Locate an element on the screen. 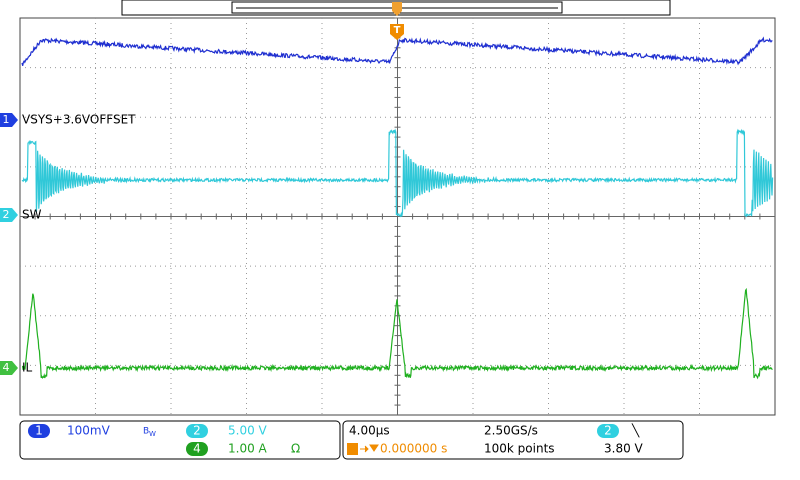 This screenshot has height=480, width=800. trigger-pos is located at coordinates (397, 9).